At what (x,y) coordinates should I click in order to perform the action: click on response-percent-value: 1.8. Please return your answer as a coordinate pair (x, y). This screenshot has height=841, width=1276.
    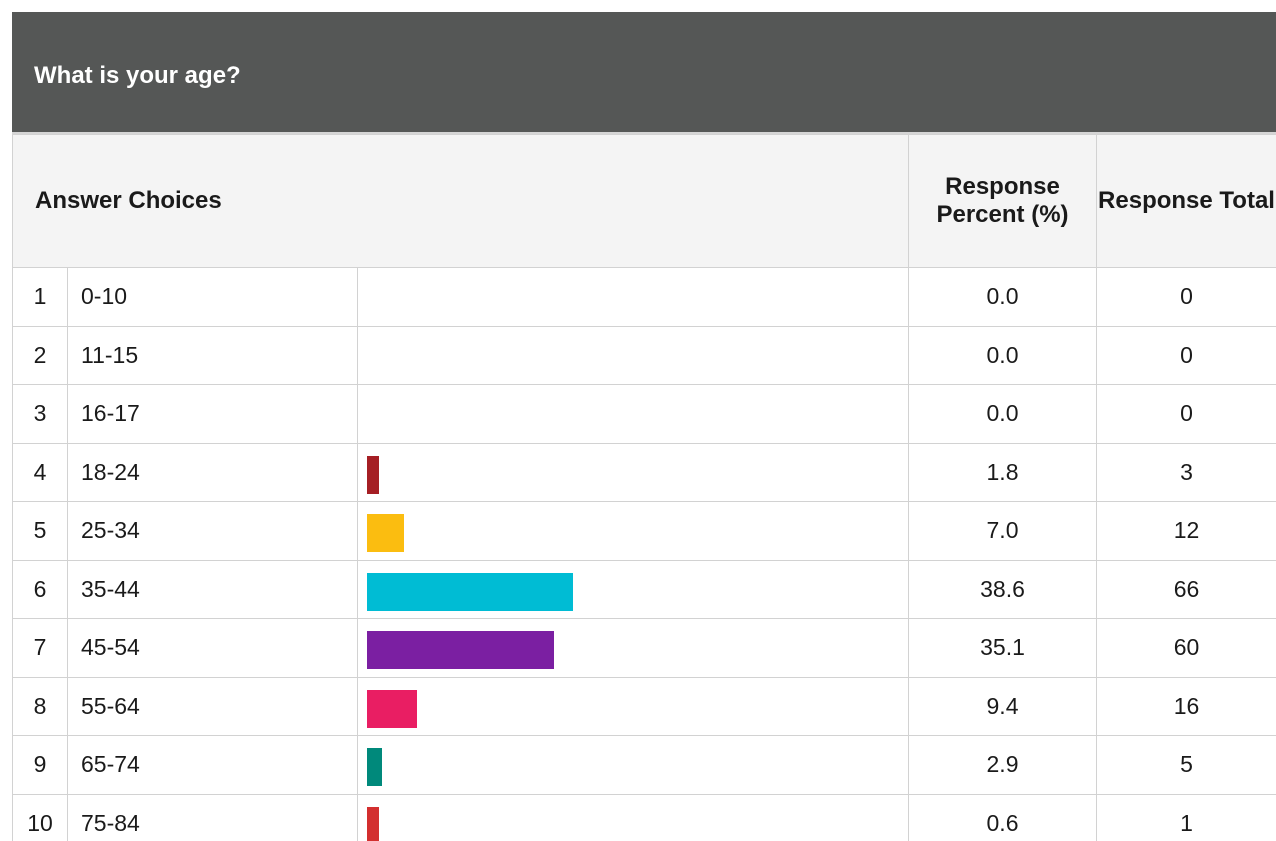
    Looking at the image, I should click on (1003, 472).